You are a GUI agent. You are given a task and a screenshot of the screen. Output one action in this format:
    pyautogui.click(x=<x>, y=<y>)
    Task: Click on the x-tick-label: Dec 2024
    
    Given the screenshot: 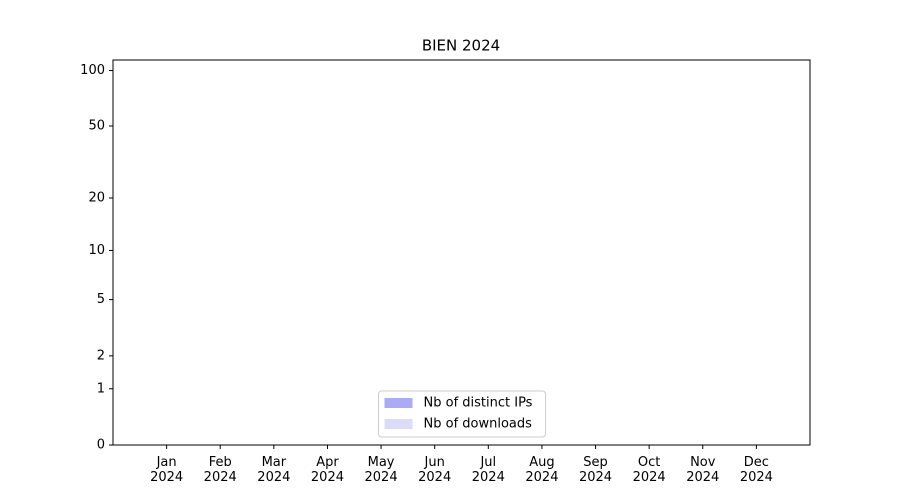 What is the action you would take?
    pyautogui.click(x=756, y=470)
    